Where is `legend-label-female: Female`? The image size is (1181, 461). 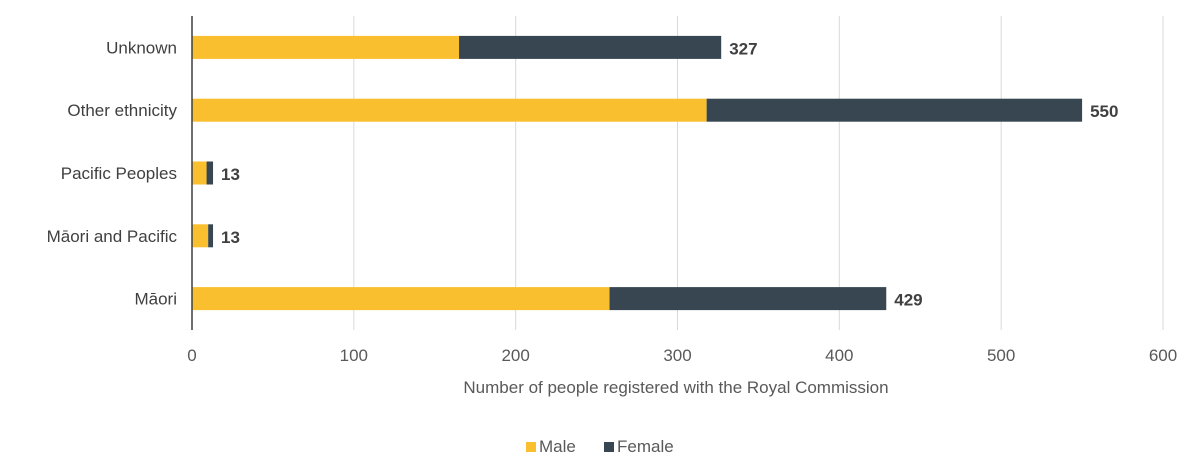 legend-label-female: Female is located at coordinates (645, 446).